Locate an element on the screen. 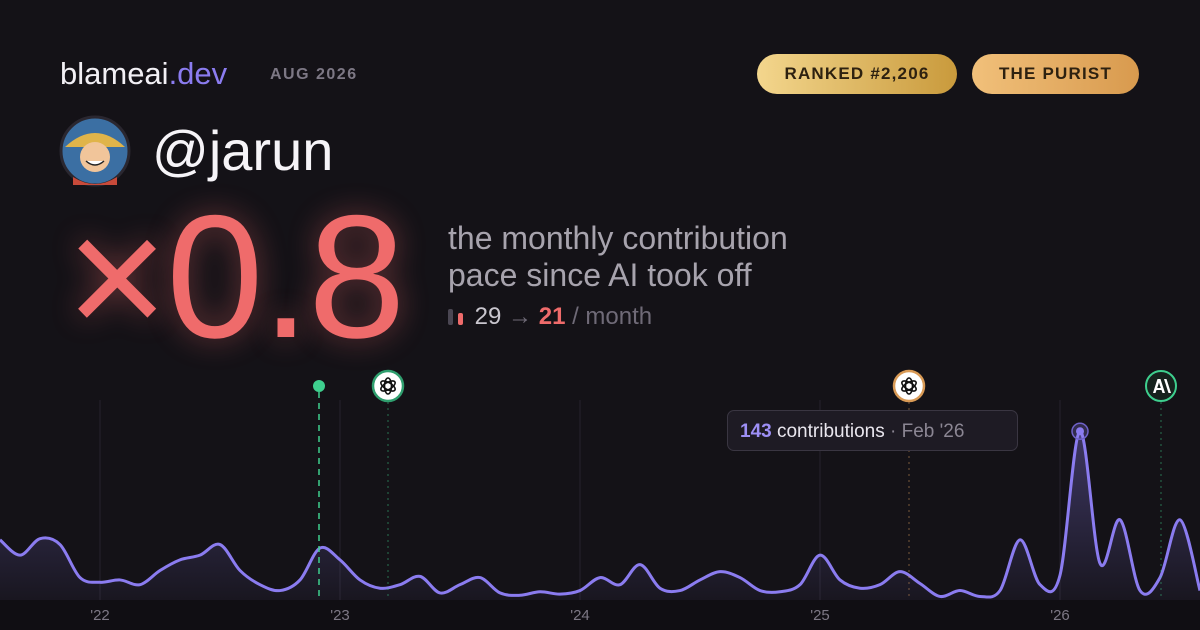 Image resolution: width=1200 pixels, height=630 pixels. pace-after: 21 is located at coordinates (552, 316).